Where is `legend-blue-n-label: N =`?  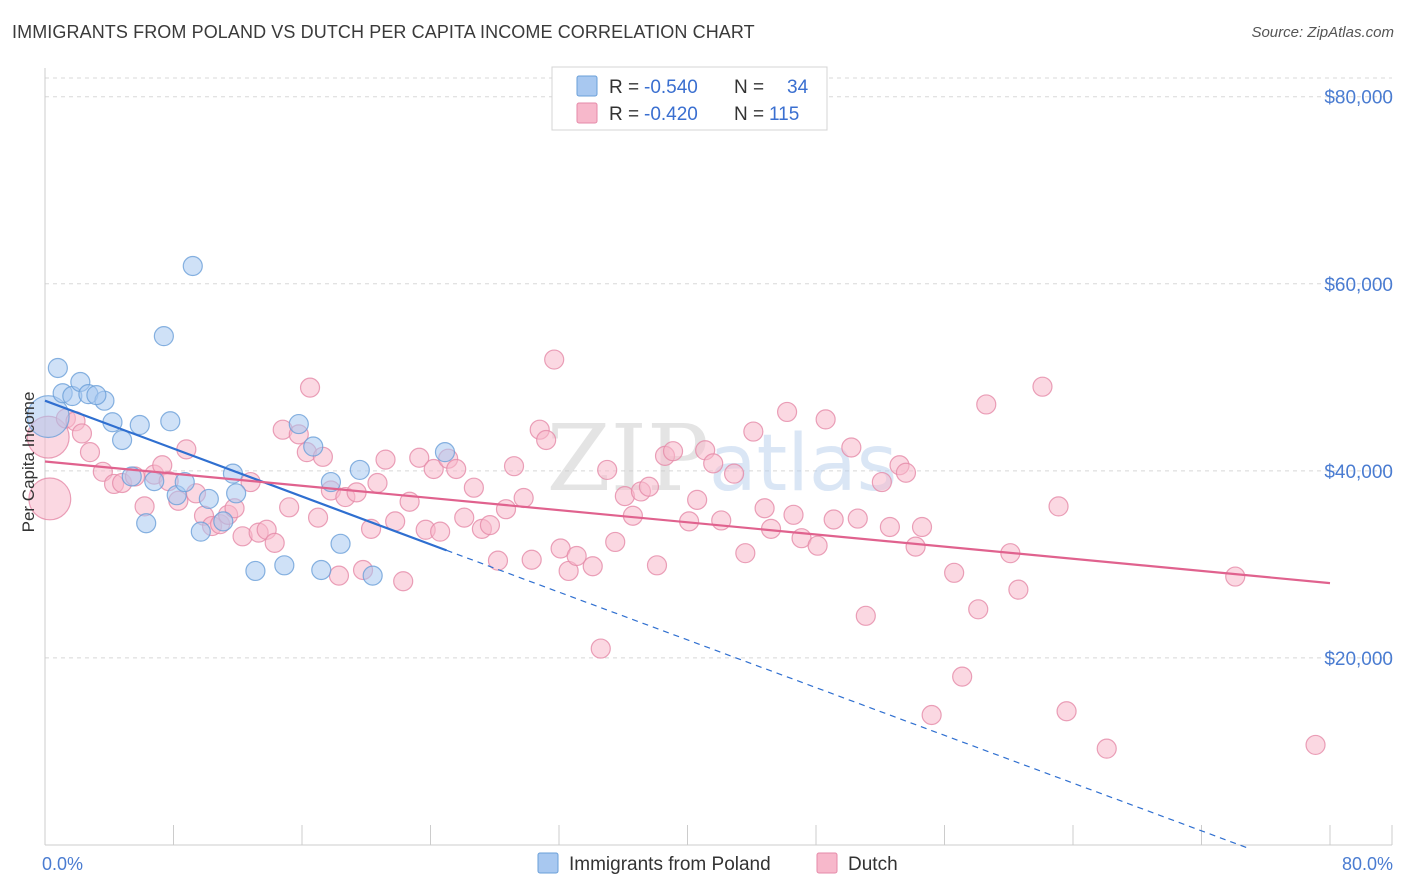
legend-blue-n-label: N = is located at coordinates (749, 87).